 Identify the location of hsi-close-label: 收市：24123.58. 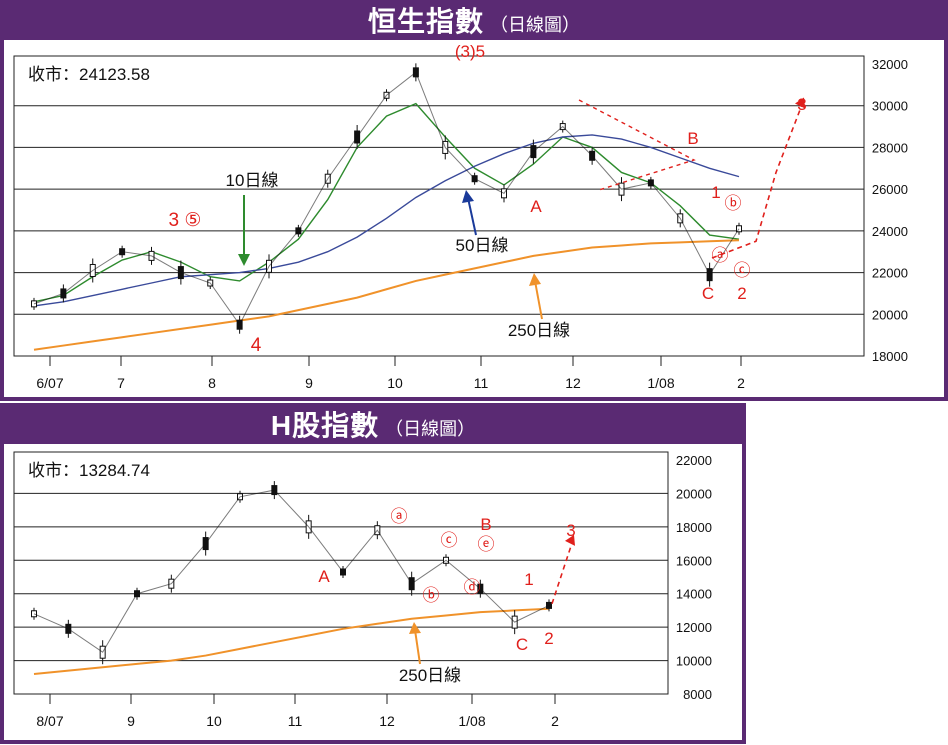
(89, 74).